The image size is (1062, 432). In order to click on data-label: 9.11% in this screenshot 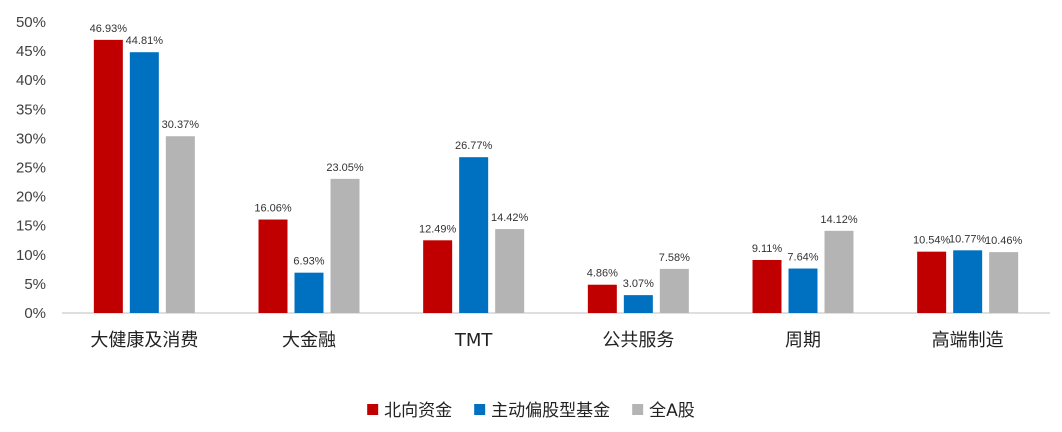, I will do `click(767, 249)`.